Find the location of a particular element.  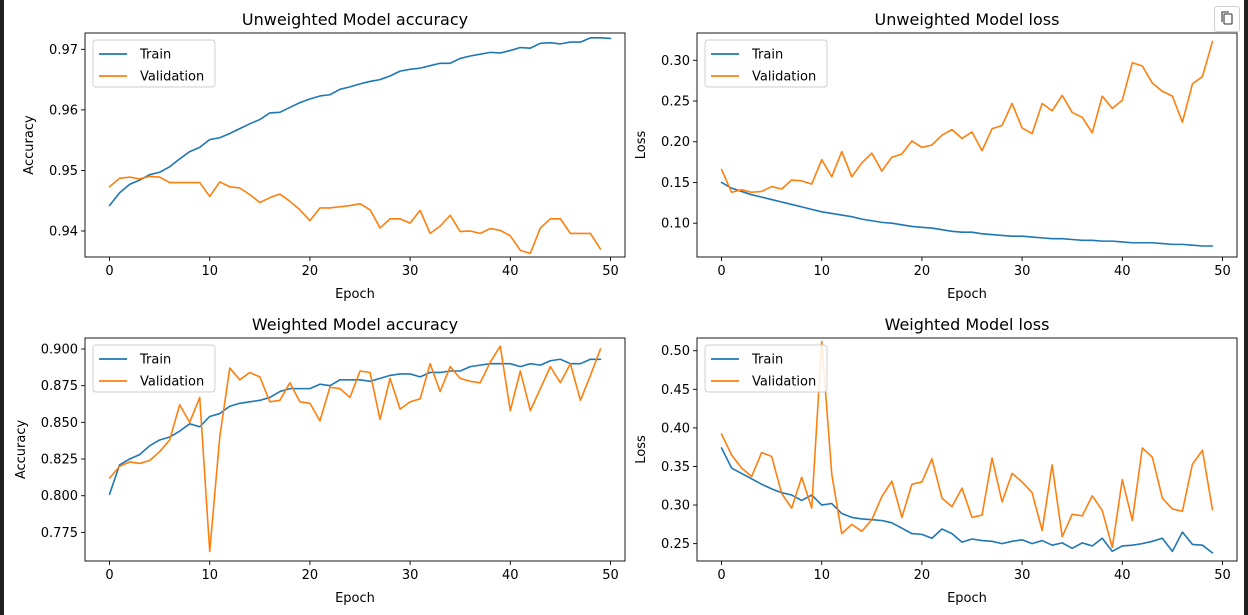

y-tick-label: 0.850 is located at coordinates (59, 423).